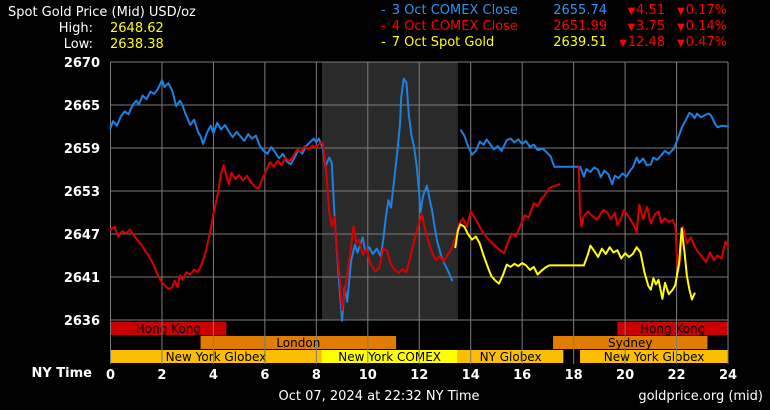 This screenshot has width=770, height=410. I want to click on y-axis-label: 2665, so click(82, 106).